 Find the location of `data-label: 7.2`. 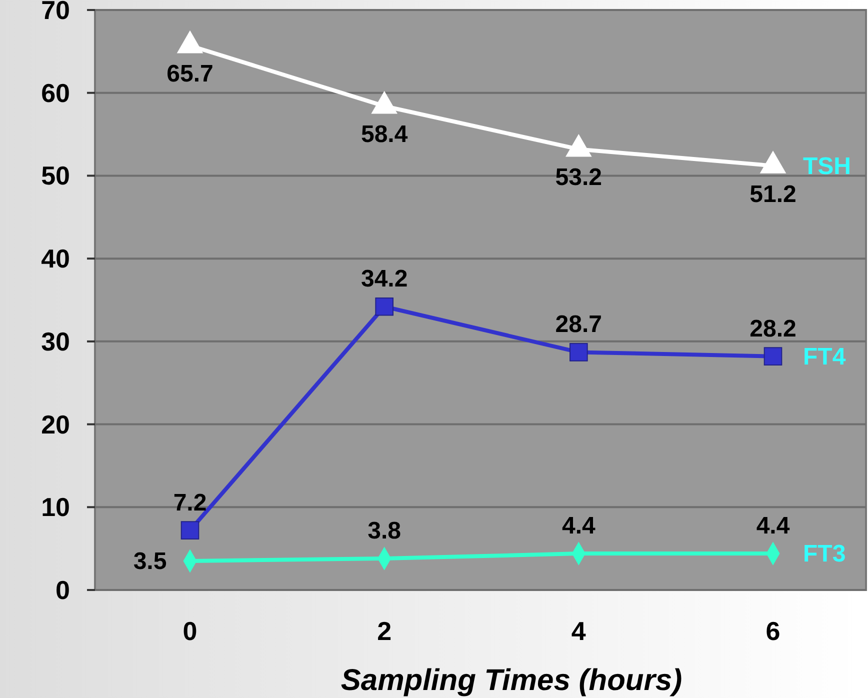

data-label: 7.2 is located at coordinates (190, 502).